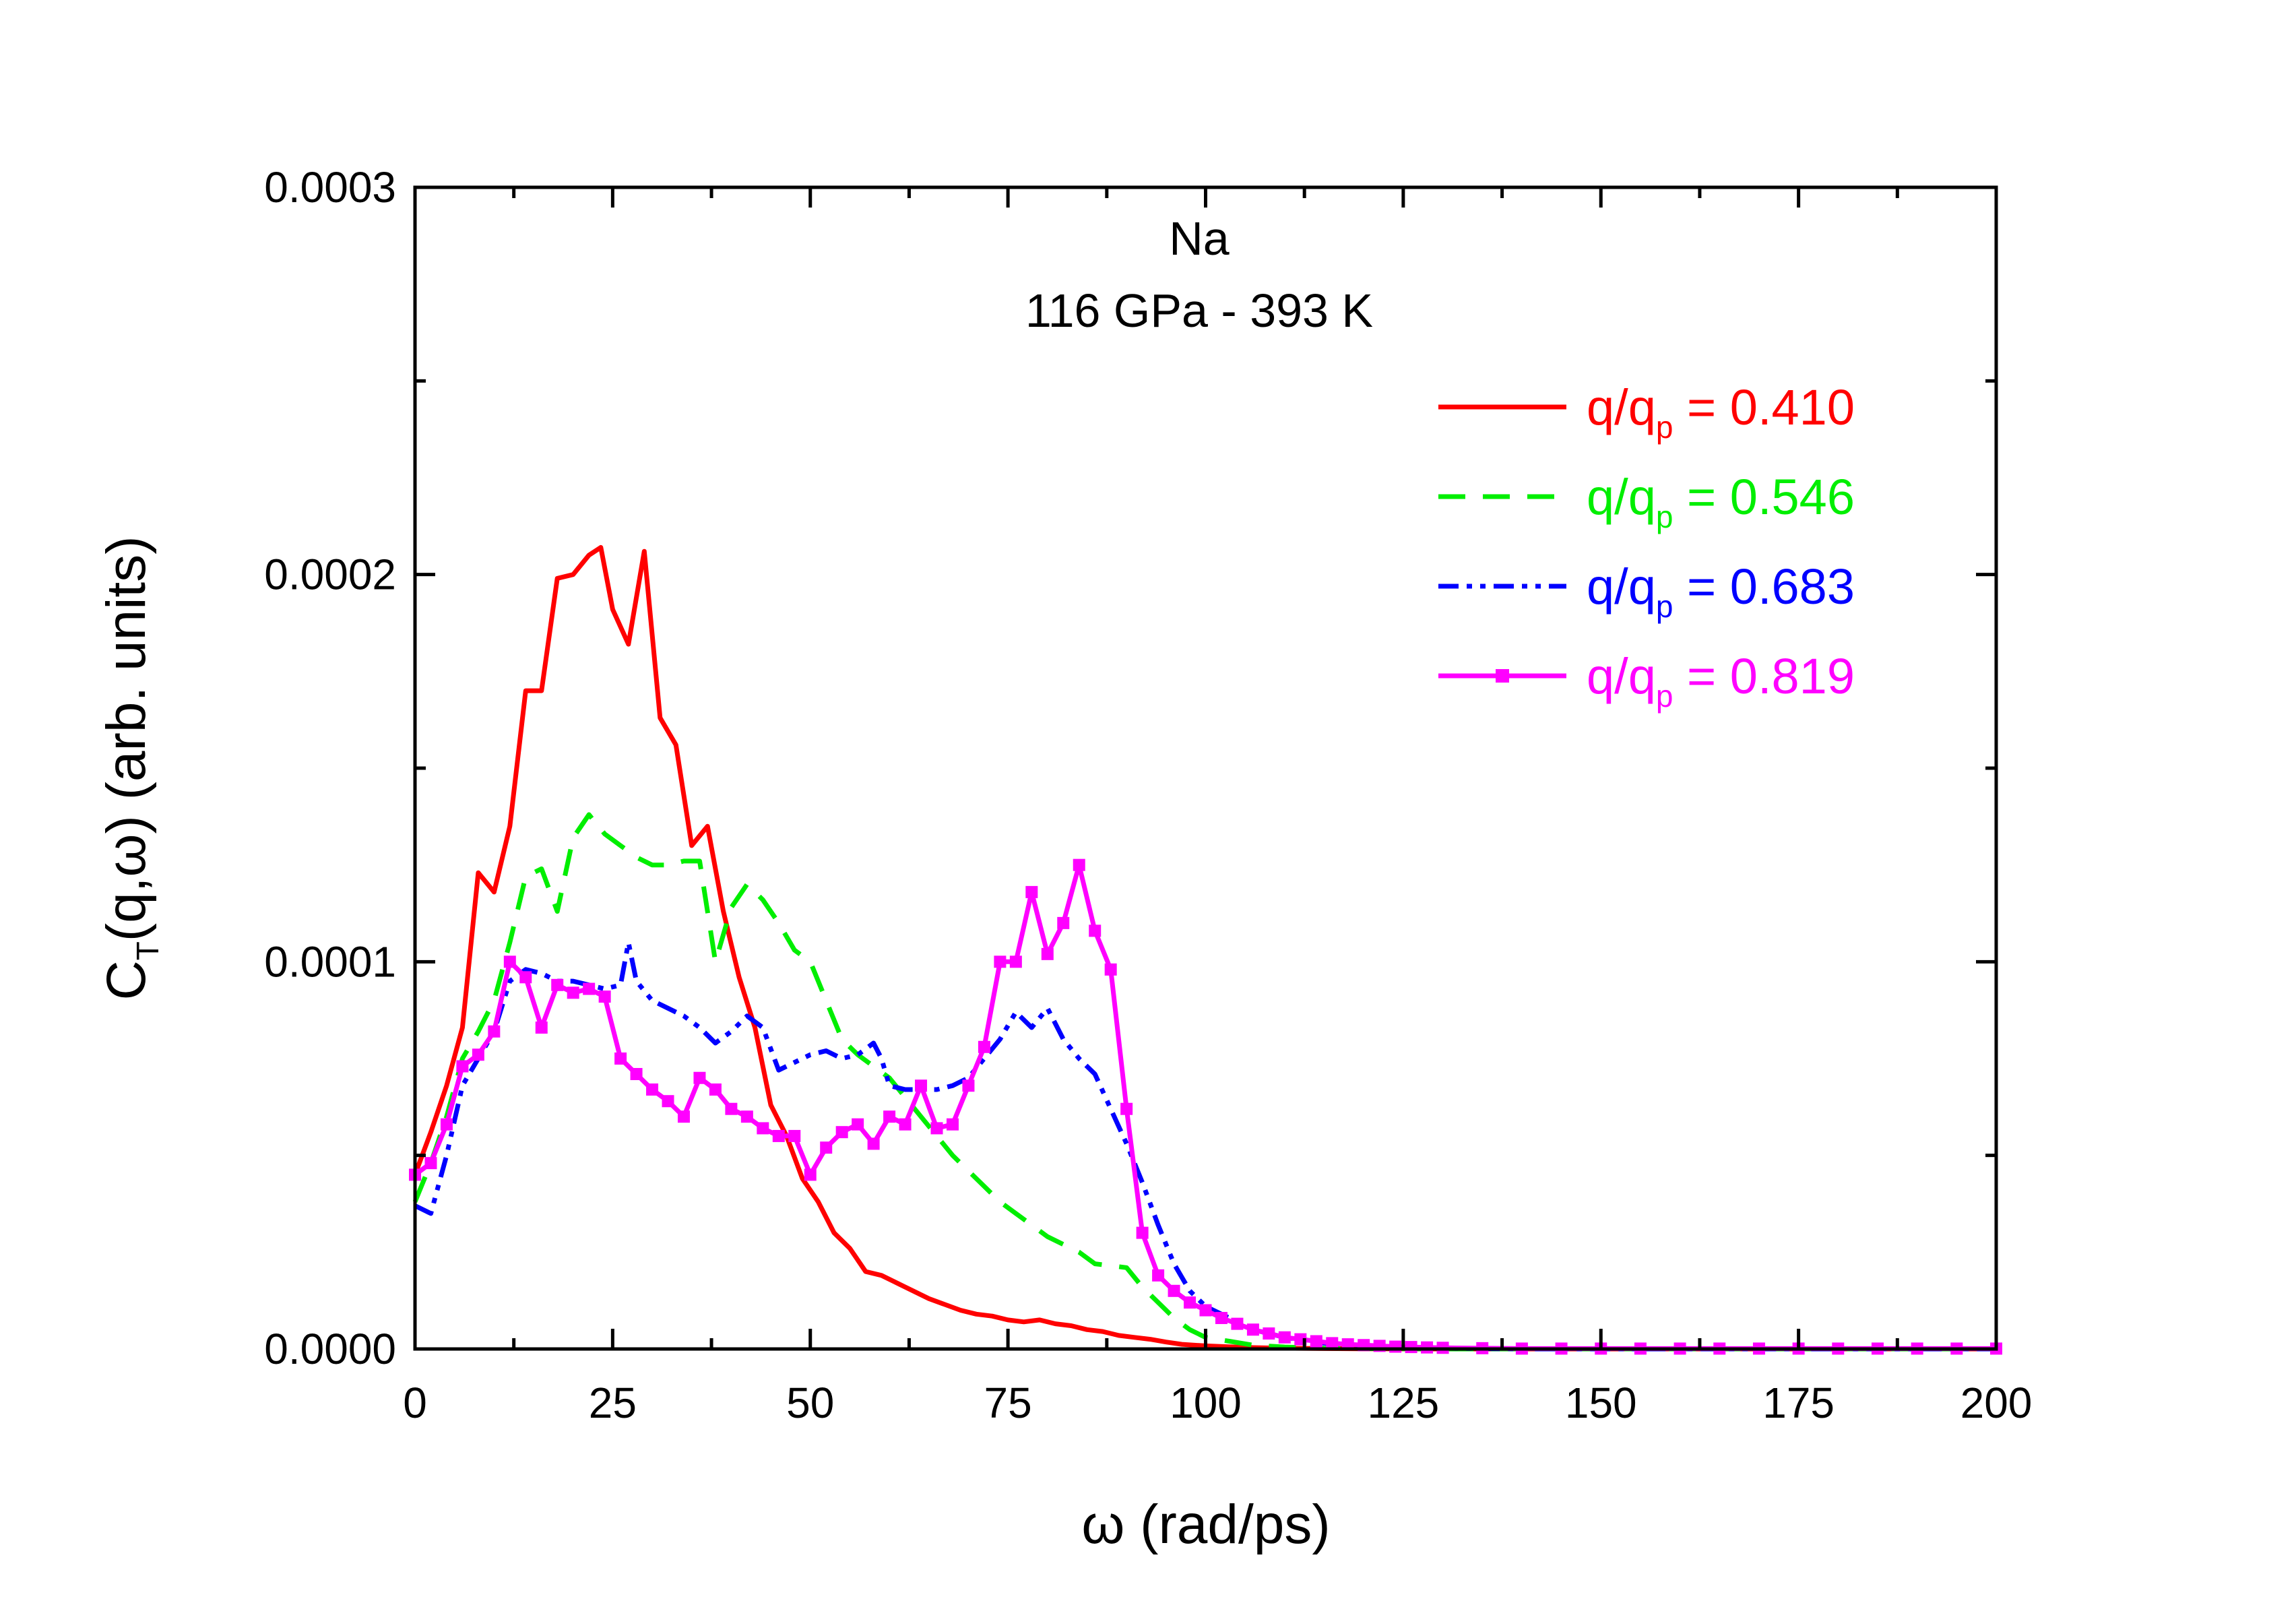 The width and height of the screenshot is (2296, 1603). I want to click on legend-label-3: q/qp = 0.819, so click(1721, 681).